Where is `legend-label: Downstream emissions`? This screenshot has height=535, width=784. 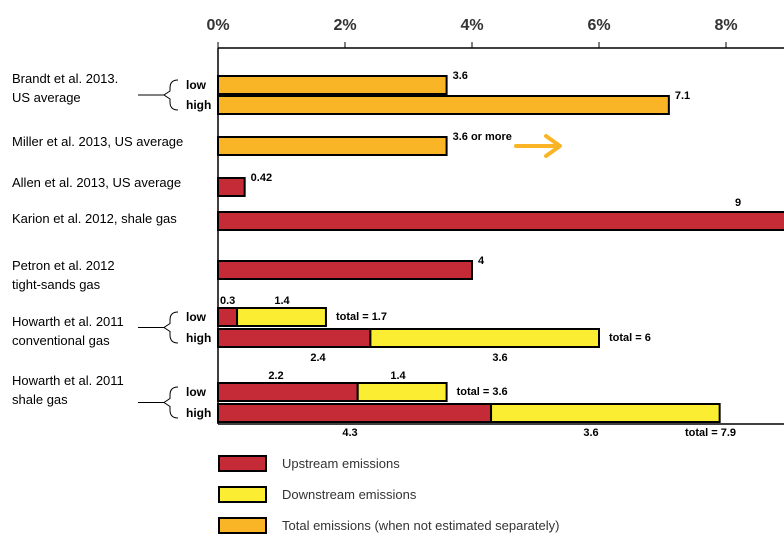
legend-label: Downstream emissions is located at coordinates (349, 494).